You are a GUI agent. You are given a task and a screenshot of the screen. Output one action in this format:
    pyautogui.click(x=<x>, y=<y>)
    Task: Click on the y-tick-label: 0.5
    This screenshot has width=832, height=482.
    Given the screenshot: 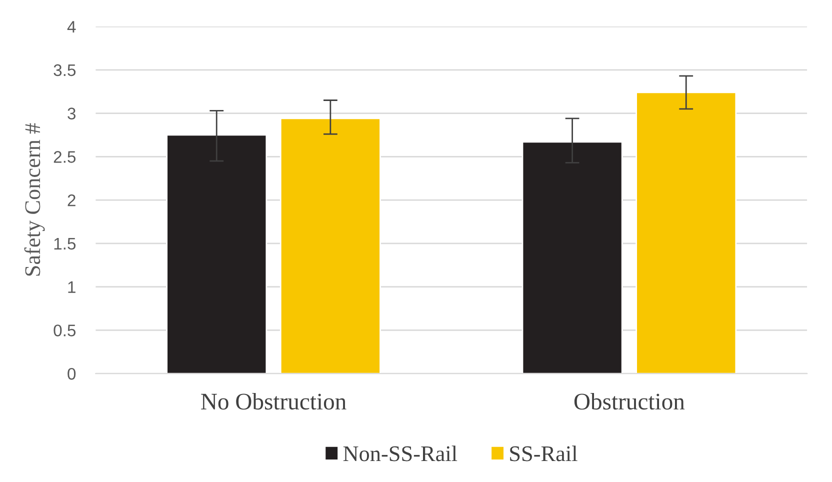 What is the action you would take?
    pyautogui.click(x=65, y=330)
    